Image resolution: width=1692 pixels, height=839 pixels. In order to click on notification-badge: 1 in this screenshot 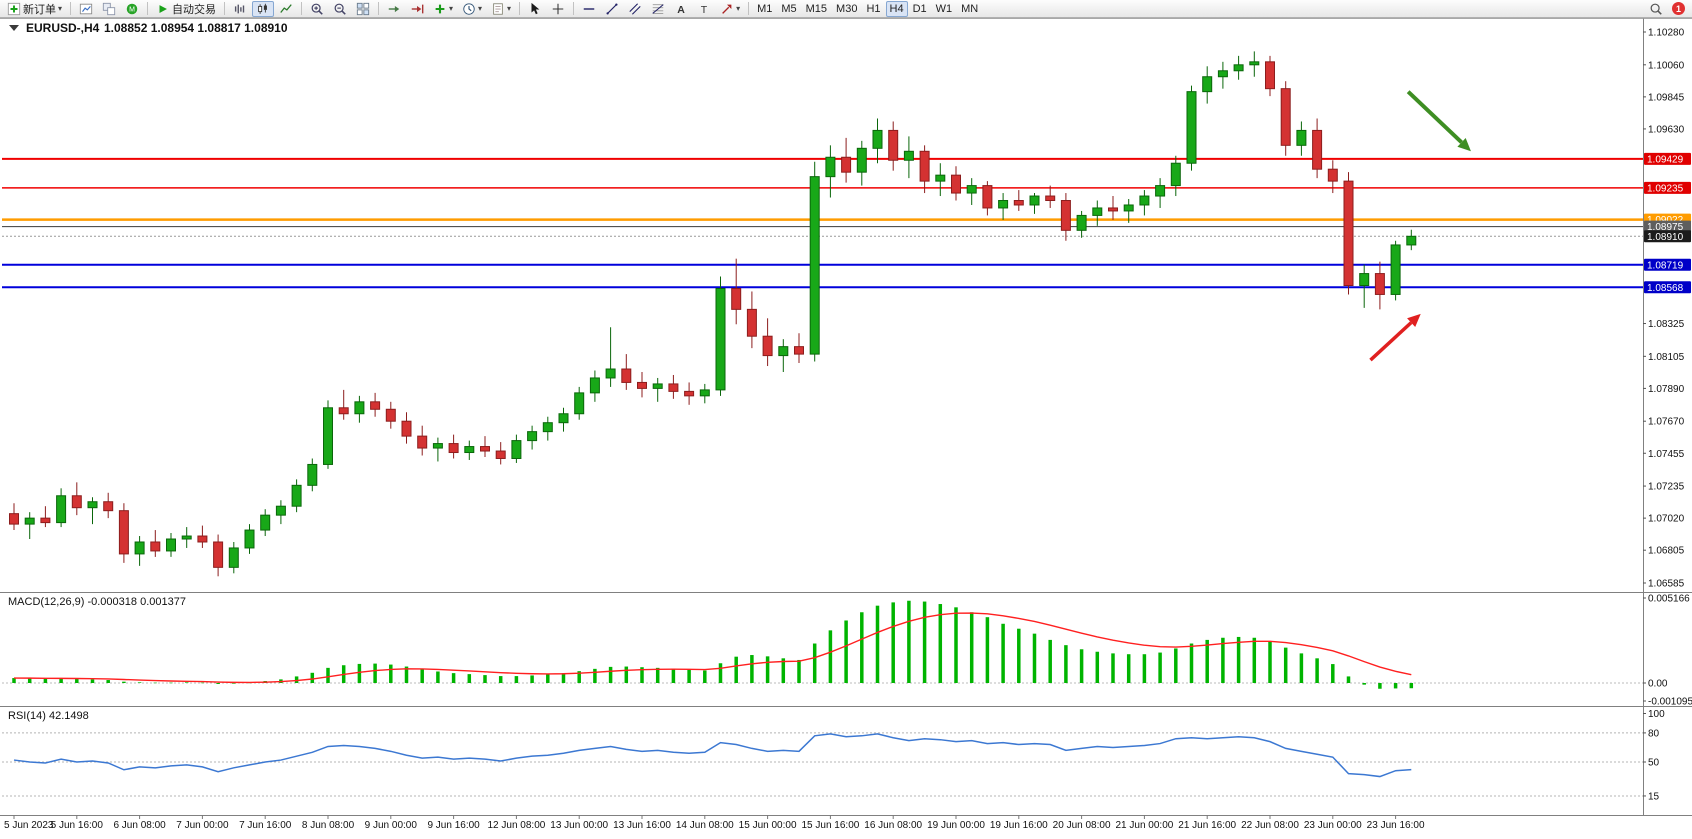, I will do `click(1678, 8)`.